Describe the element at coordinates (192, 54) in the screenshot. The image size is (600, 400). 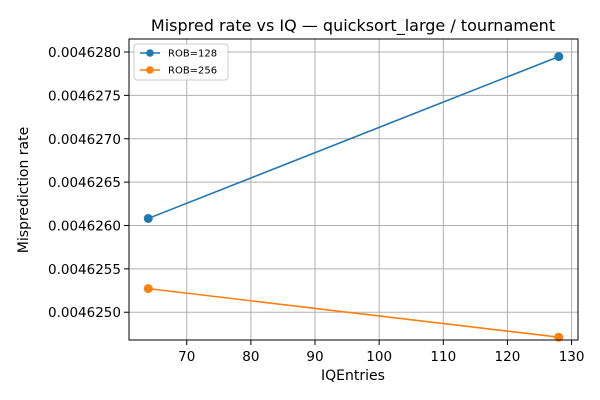
I see `legend-label: ROB=128` at that location.